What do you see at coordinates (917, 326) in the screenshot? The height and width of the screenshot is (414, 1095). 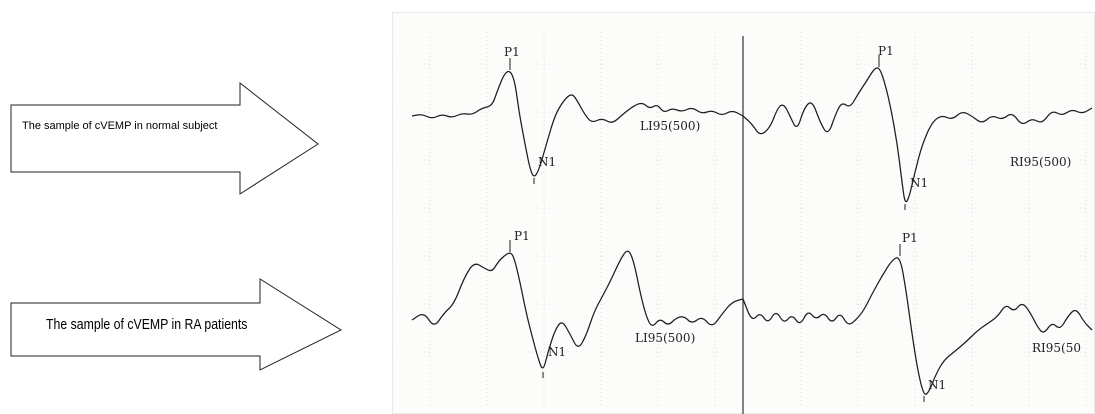 I see `trace-ra-right` at bounding box center [917, 326].